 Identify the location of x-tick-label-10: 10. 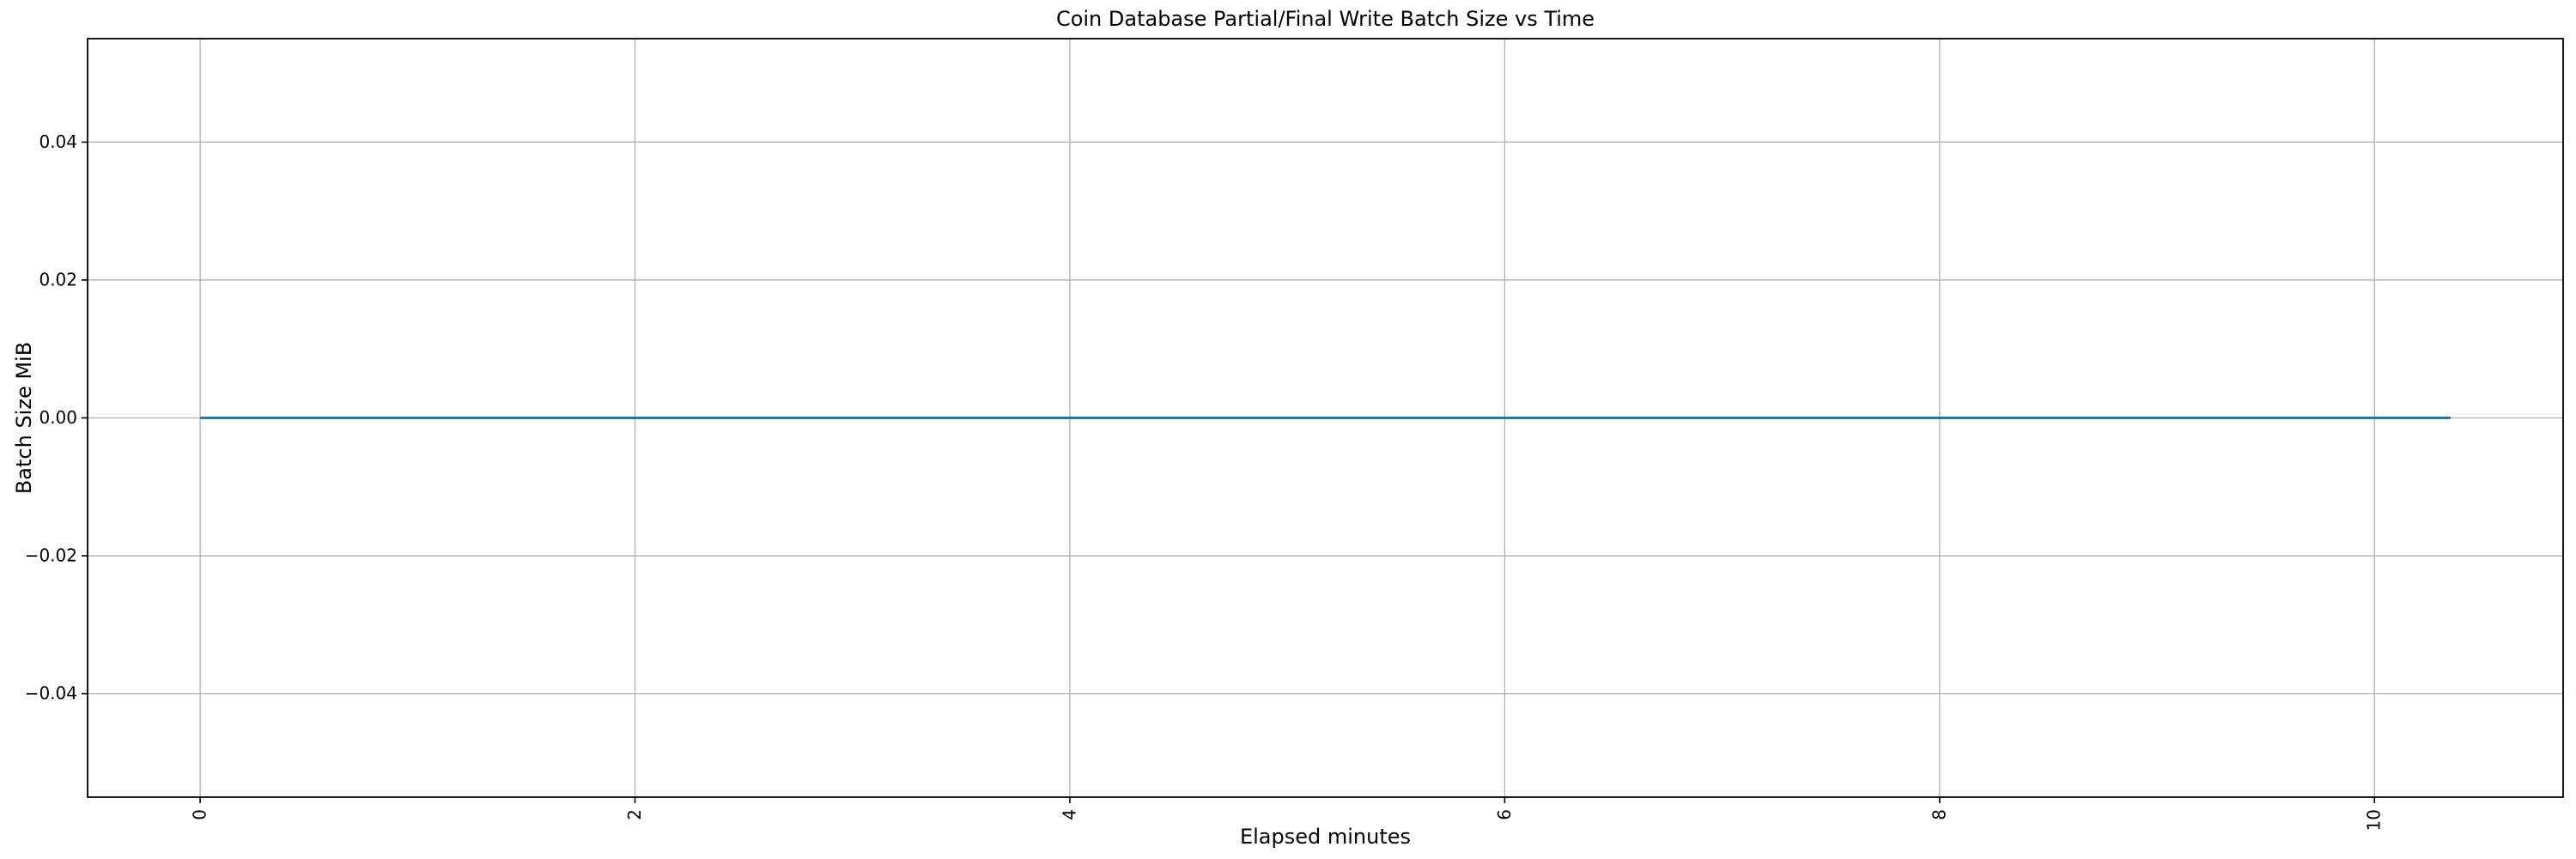
(2375, 820).